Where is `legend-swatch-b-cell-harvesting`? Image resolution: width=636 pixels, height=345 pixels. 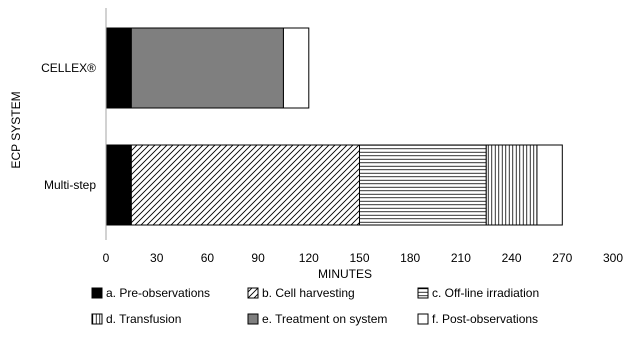 legend-swatch-b-cell-harvesting is located at coordinates (253, 293).